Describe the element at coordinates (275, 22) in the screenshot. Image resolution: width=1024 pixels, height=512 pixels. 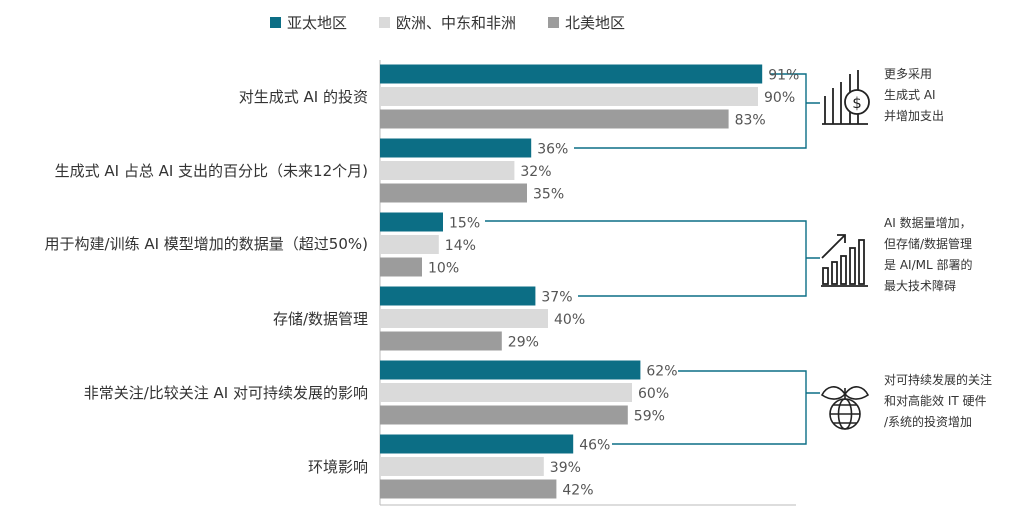
I see `legend-swatch-apac` at that location.